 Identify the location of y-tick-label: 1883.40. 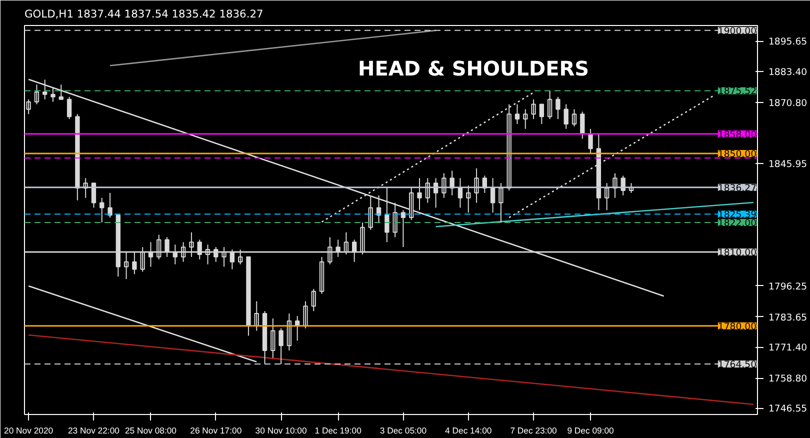
(788, 72).